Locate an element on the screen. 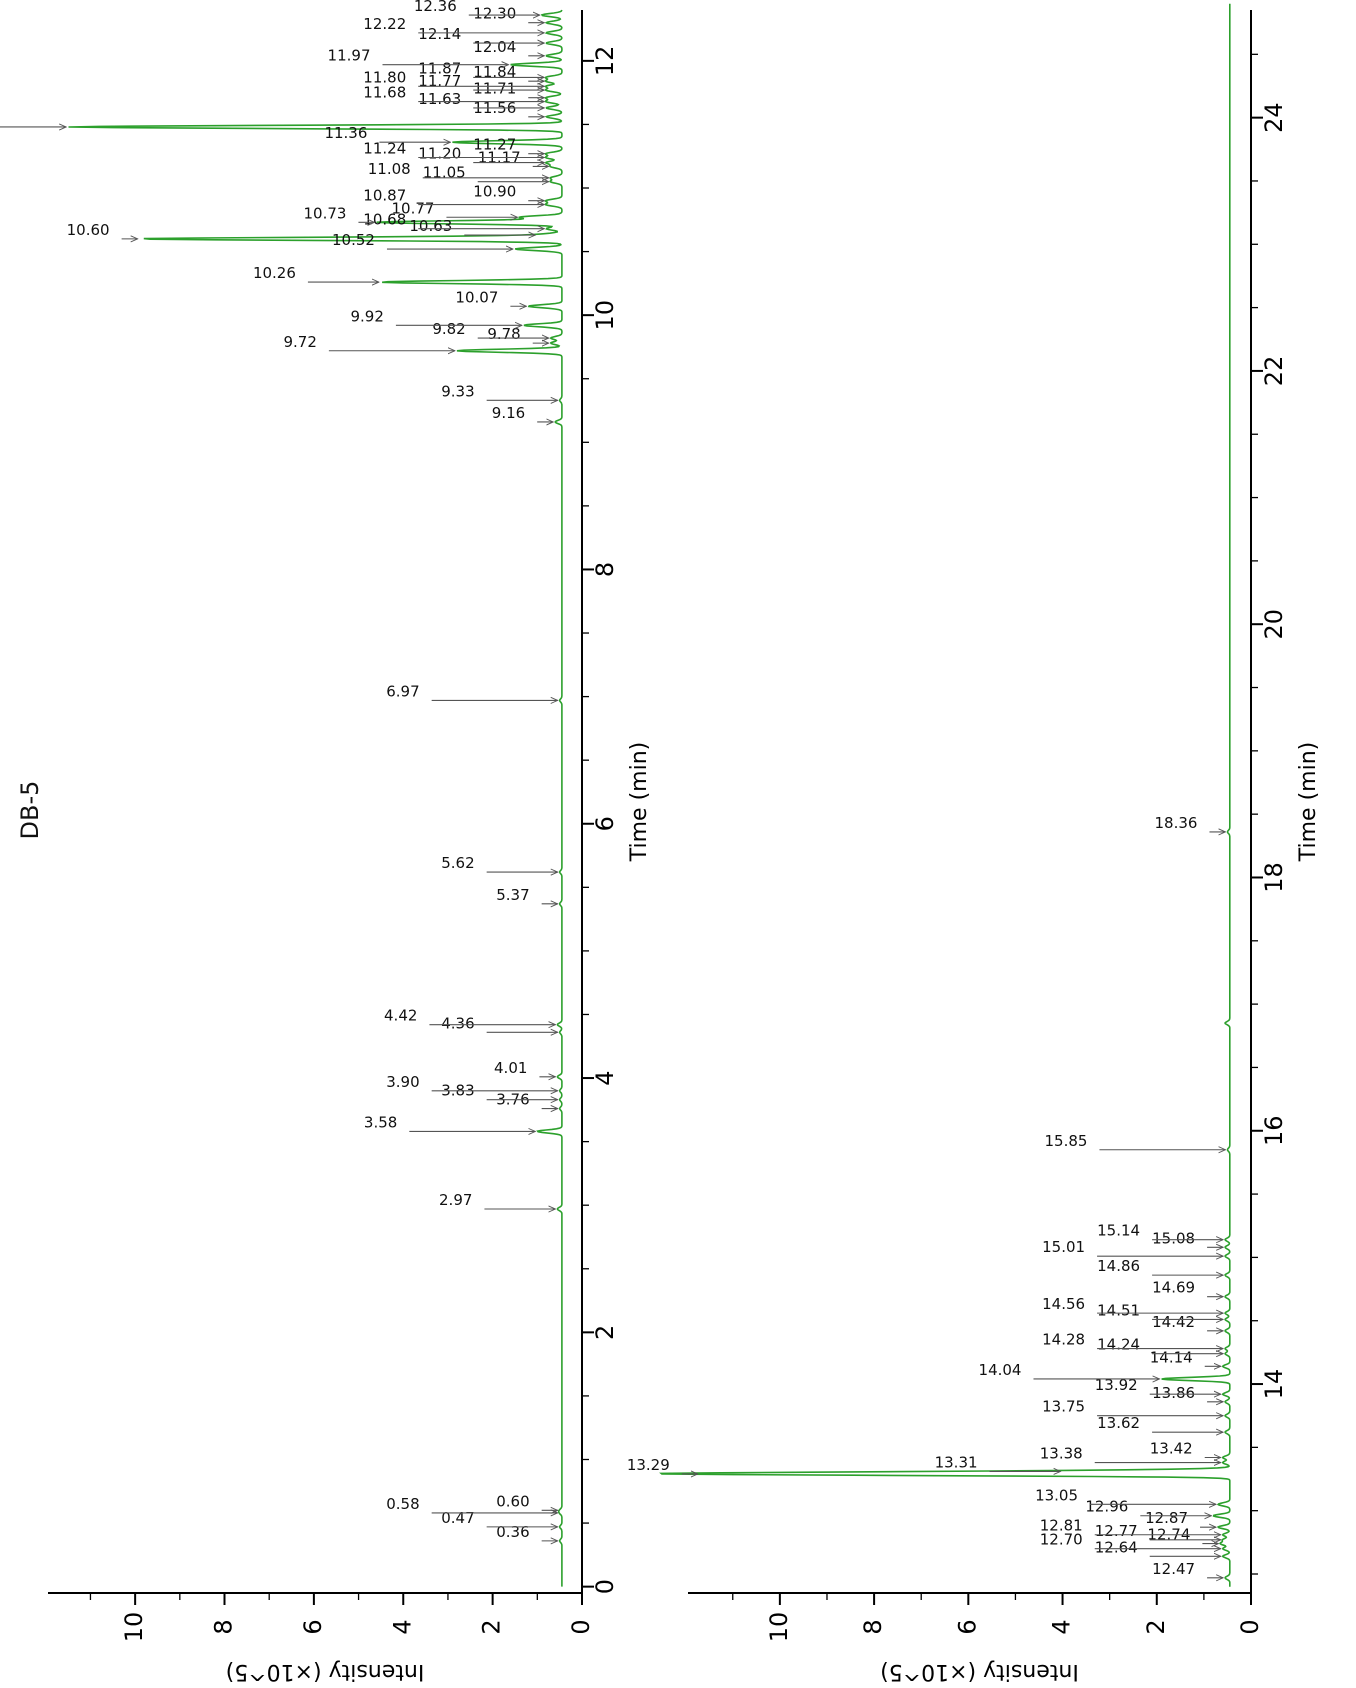 This screenshot has width=1356, height=1688. time-tick-label: 4 is located at coordinates (605, 1077).